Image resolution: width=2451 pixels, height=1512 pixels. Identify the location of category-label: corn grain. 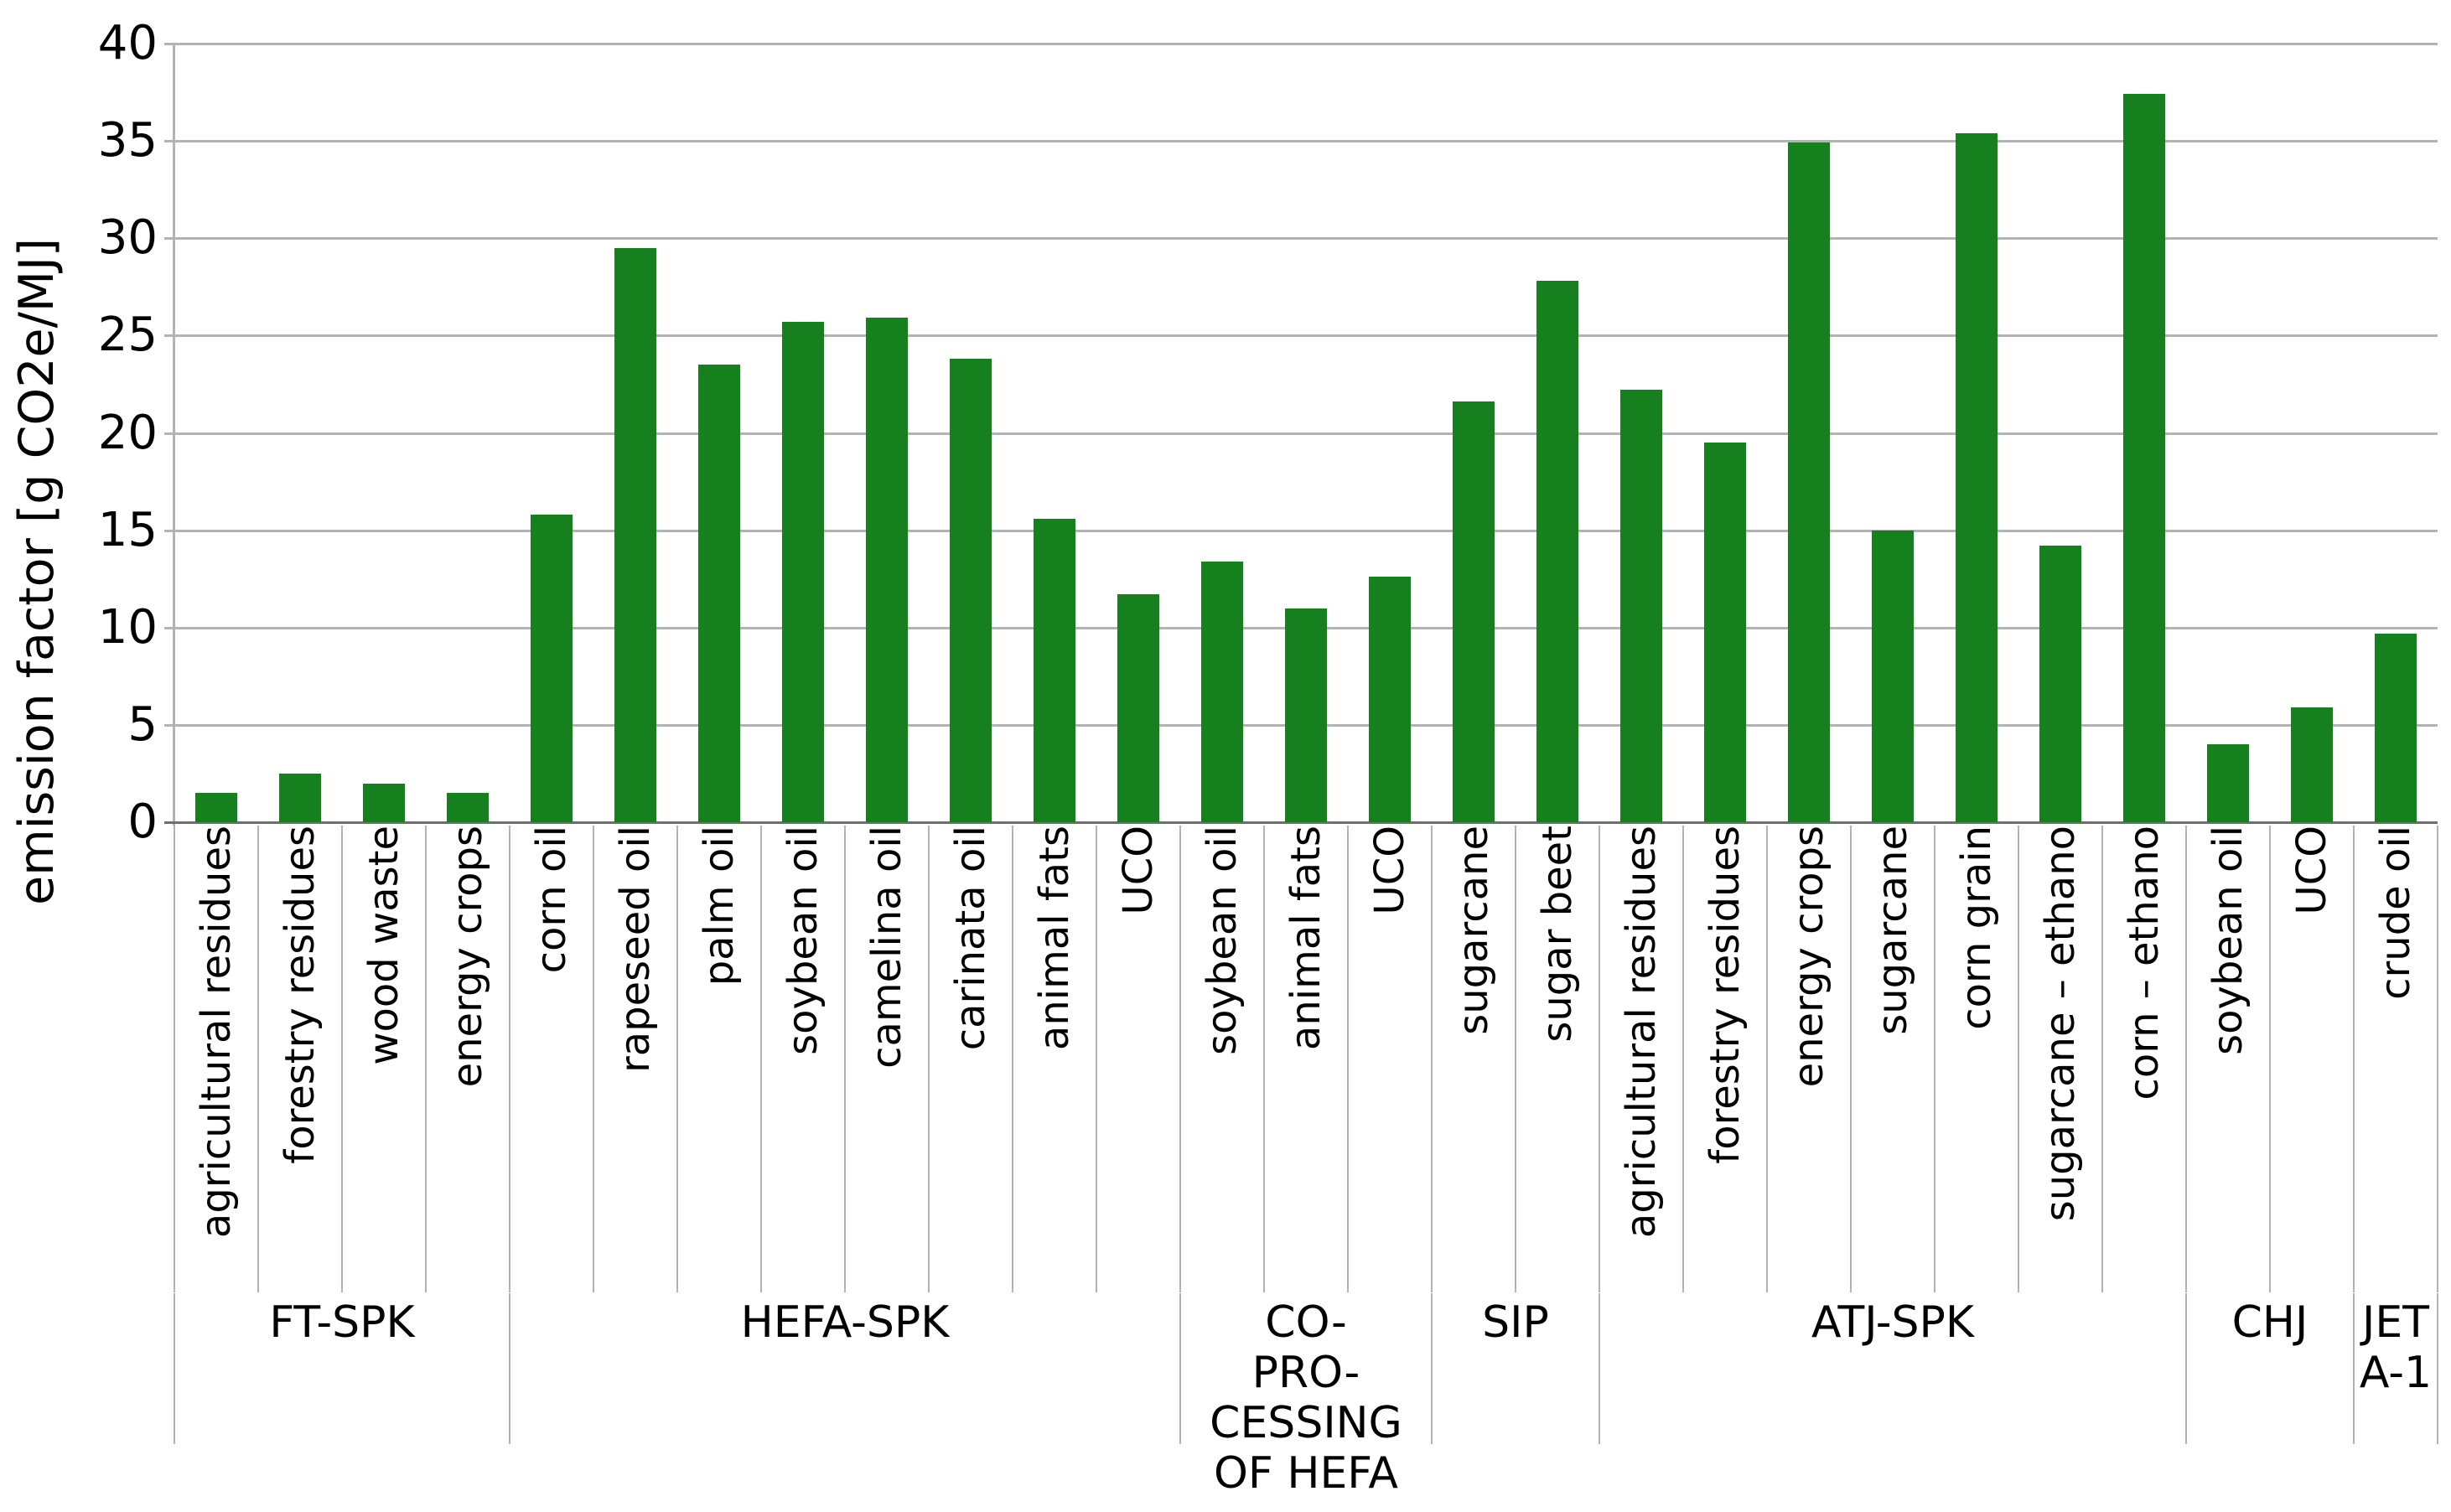
(1976, 1059).